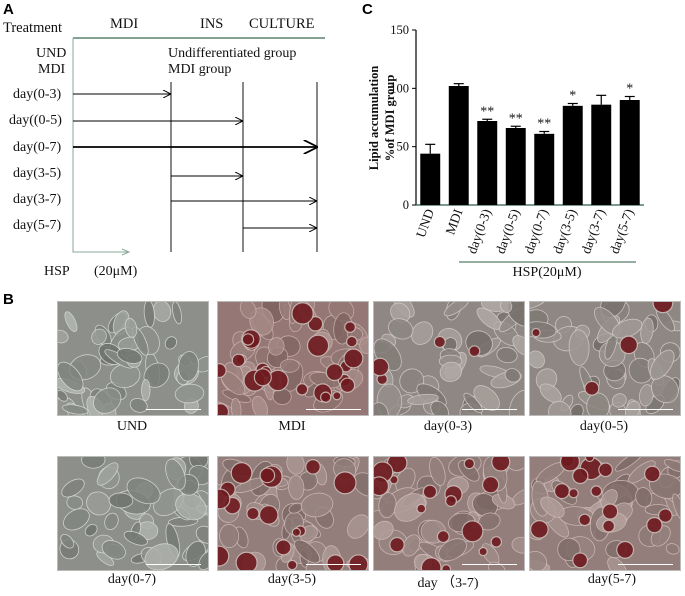 This screenshot has height=596, width=685. What do you see at coordinates (132, 579) in the screenshot?
I see `micrograph-caption: day(0-7)` at bounding box center [132, 579].